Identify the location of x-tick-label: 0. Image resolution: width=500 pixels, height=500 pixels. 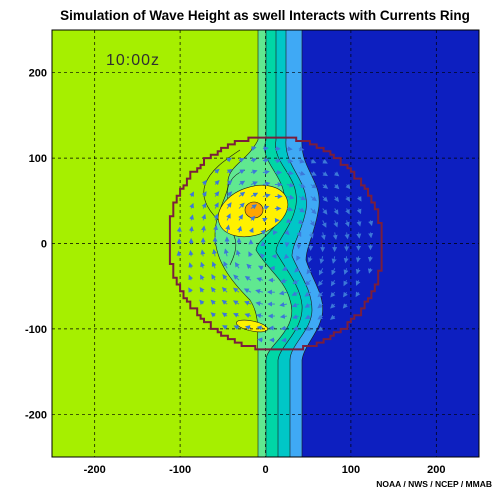
(265, 470).